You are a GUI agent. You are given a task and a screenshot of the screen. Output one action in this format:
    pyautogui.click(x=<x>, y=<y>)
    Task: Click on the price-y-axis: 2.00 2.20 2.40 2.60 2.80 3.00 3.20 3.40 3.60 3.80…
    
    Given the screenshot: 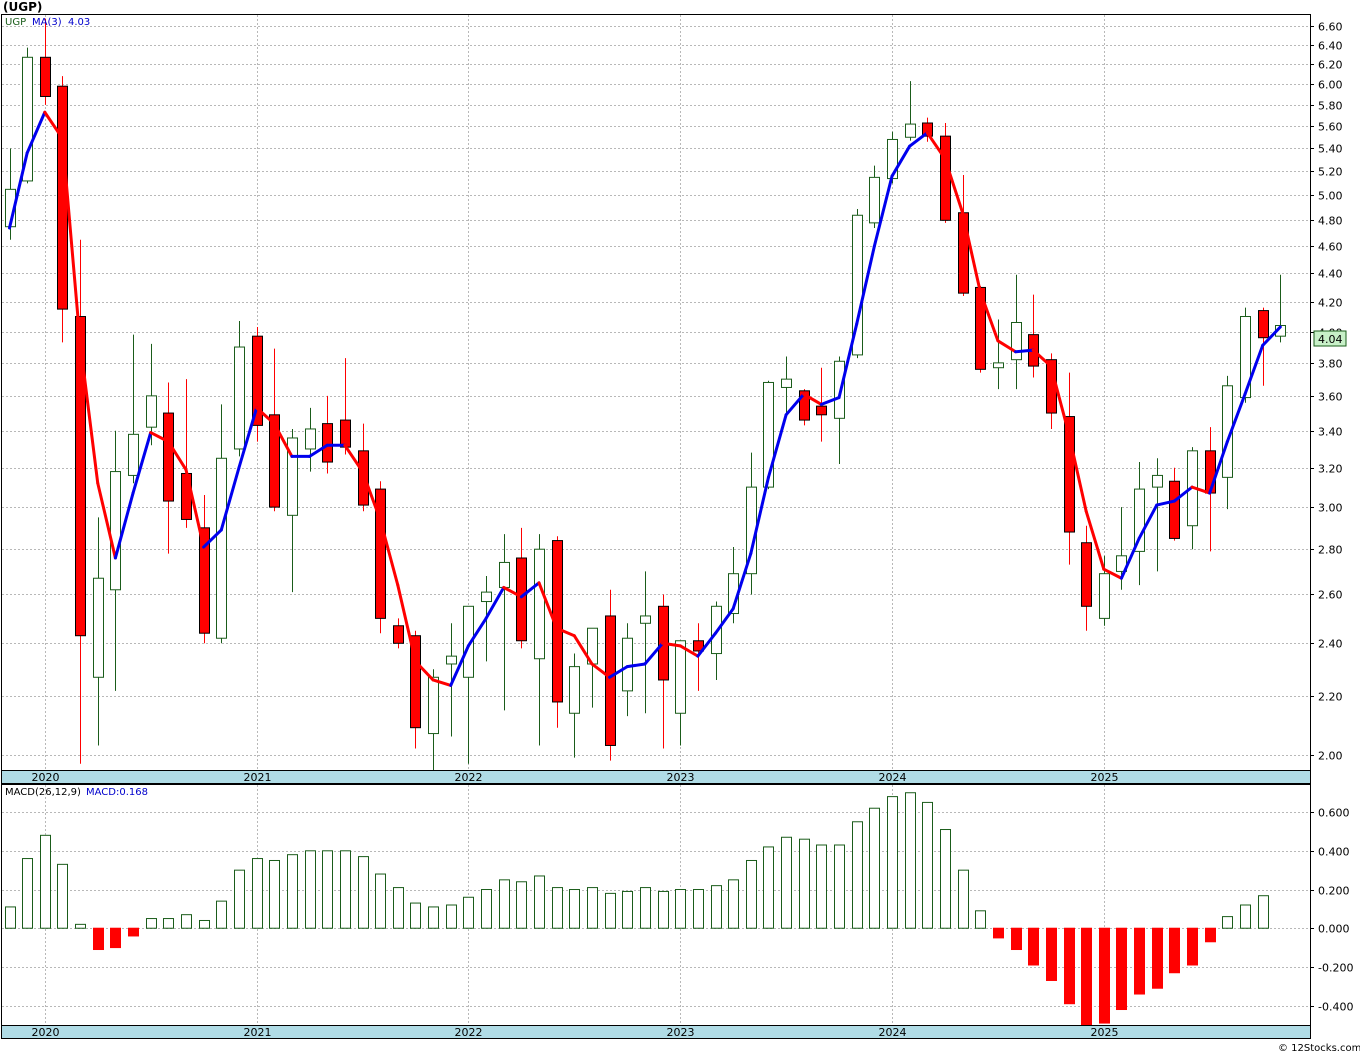 What is the action you would take?
    pyautogui.click(x=1326, y=392)
    